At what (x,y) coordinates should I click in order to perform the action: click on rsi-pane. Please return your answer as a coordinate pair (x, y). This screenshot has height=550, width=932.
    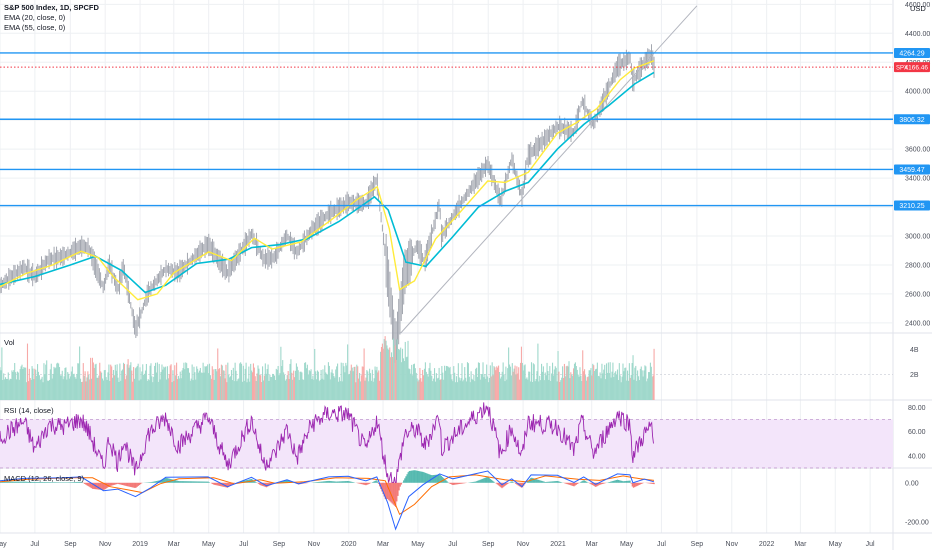
    Looking at the image, I should click on (446, 443).